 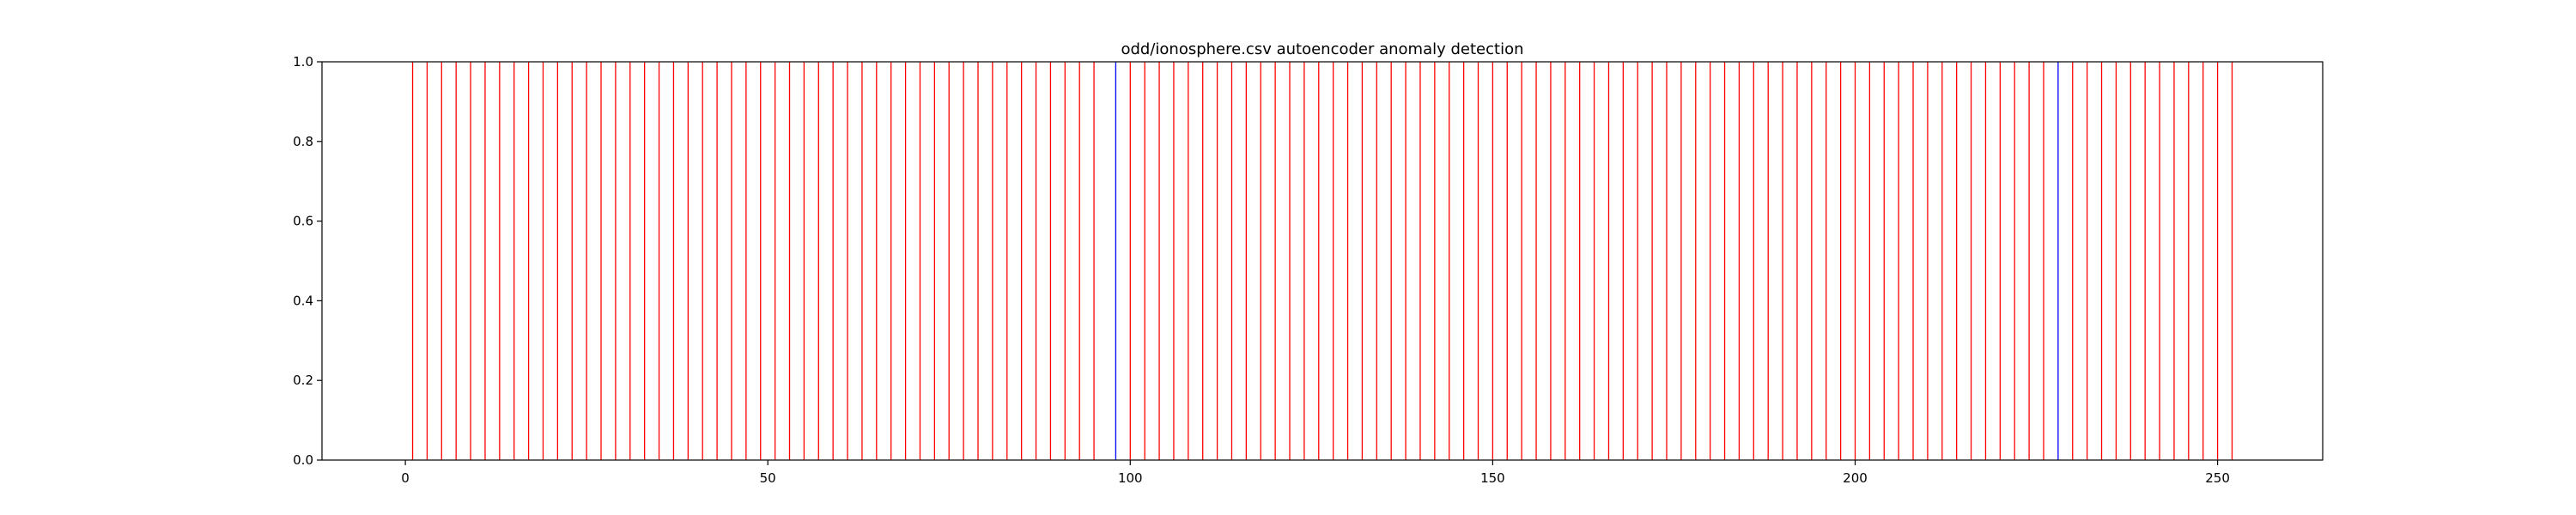 I want to click on y-tick-label: 0.8, so click(x=303, y=141).